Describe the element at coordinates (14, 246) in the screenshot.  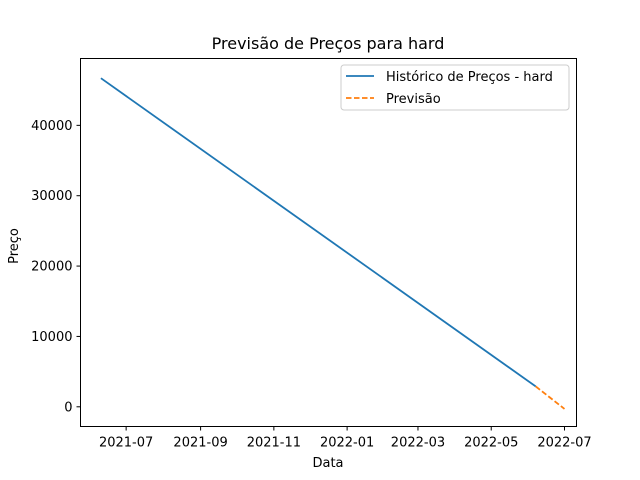
I see `y-axis-title: Preço` at that location.